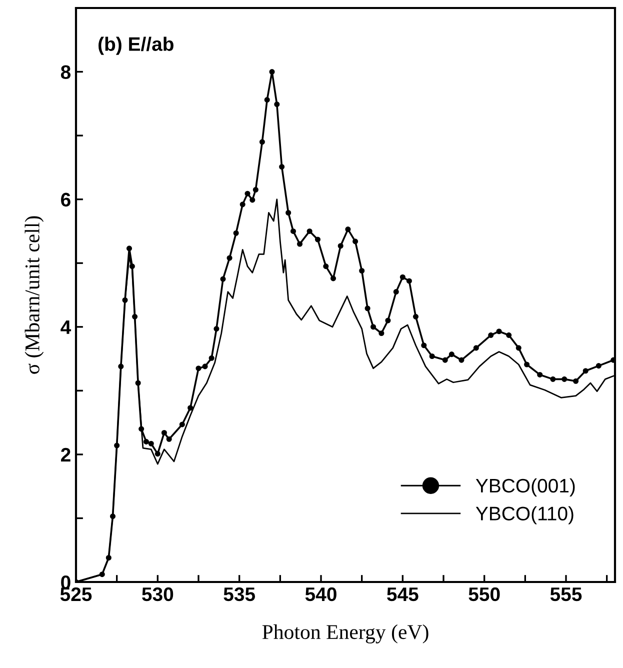 This screenshot has height=668, width=623. What do you see at coordinates (65, 199) in the screenshot?
I see `y-tick-label: 6` at bounding box center [65, 199].